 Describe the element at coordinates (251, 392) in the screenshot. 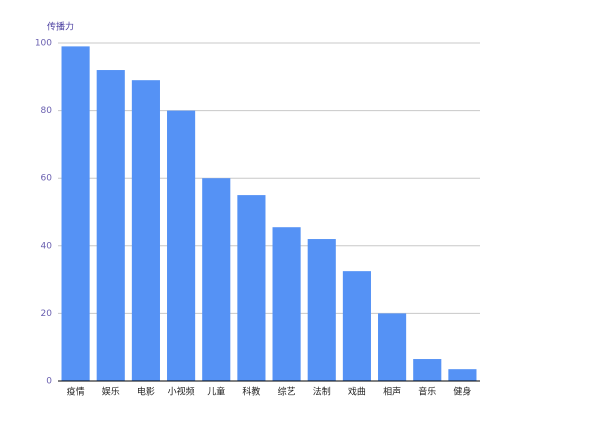

I see `x-tick-label: 科教` at that location.